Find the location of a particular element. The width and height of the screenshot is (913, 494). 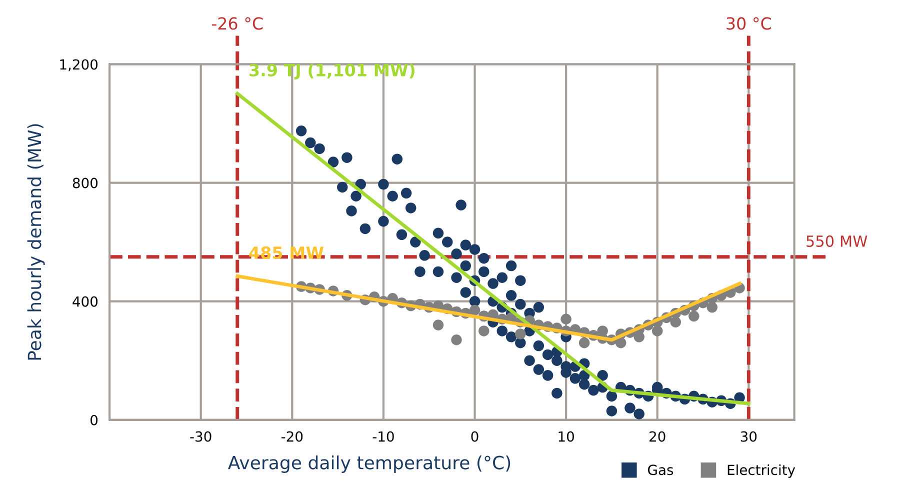

y-tick-label: 1,200 is located at coordinates (79, 65).